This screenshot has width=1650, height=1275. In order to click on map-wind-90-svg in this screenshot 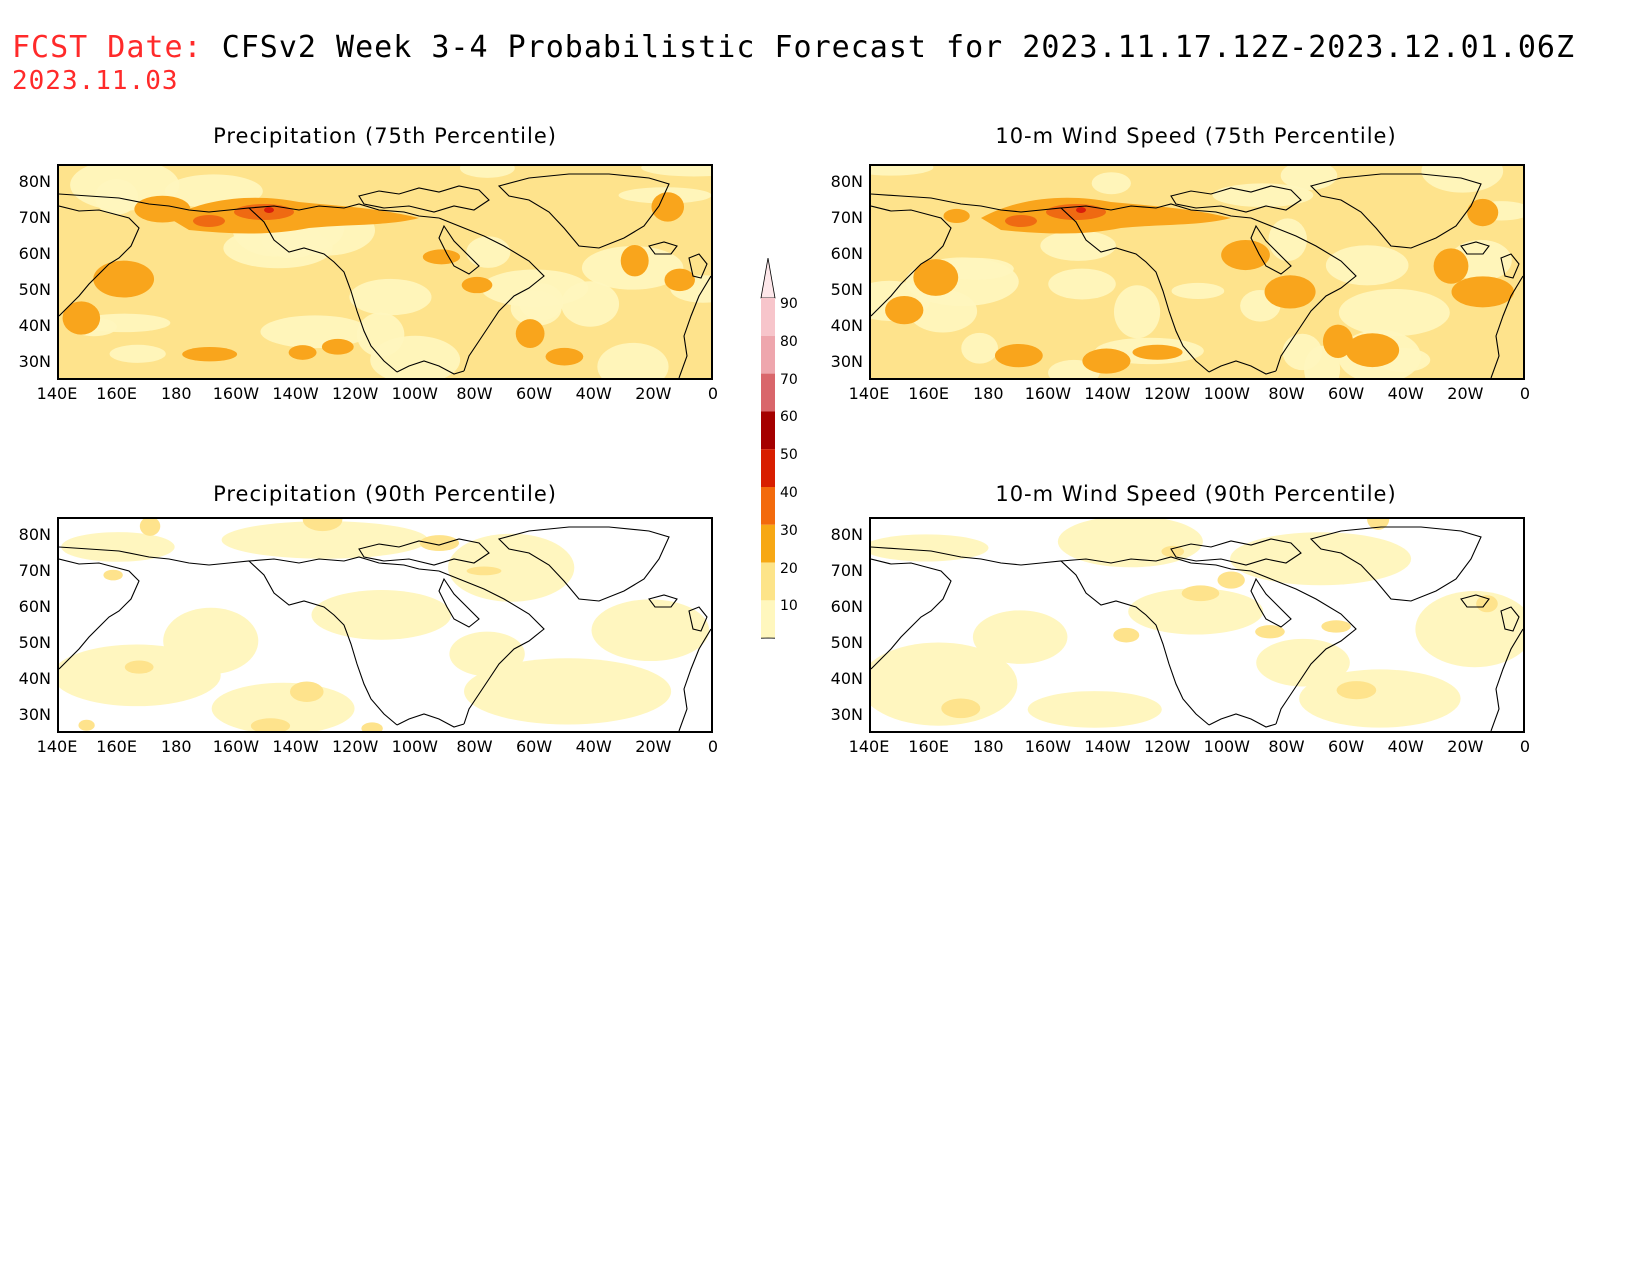, I will do `click(1197, 625)`.